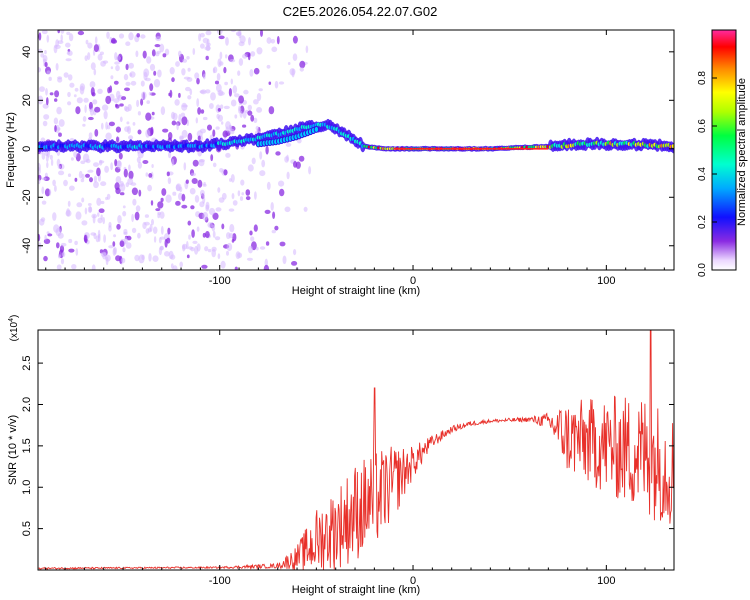  Describe the element at coordinates (672, 146) in the screenshot. I see `ridge-cell` at that location.